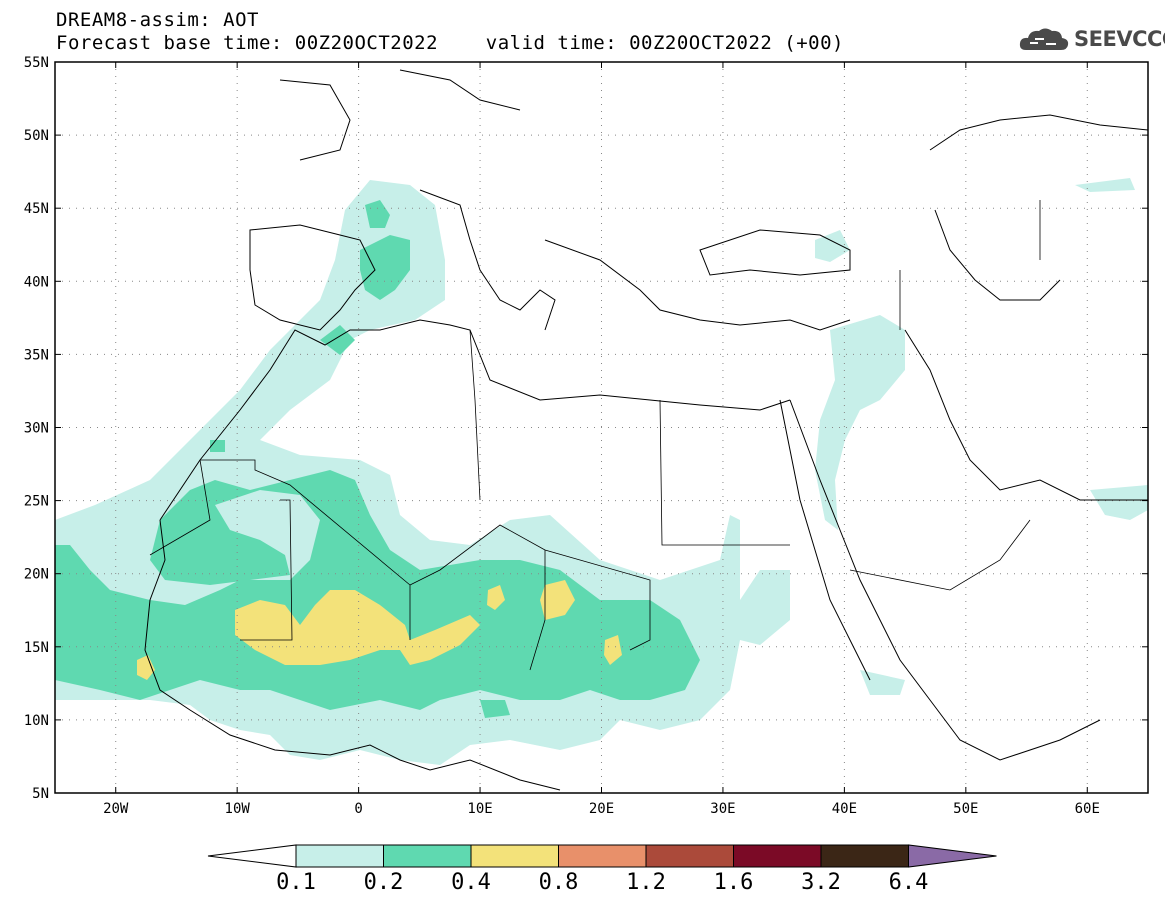  Describe the element at coordinates (358, 809) in the screenshot. I see `lon-label: 0` at that location.